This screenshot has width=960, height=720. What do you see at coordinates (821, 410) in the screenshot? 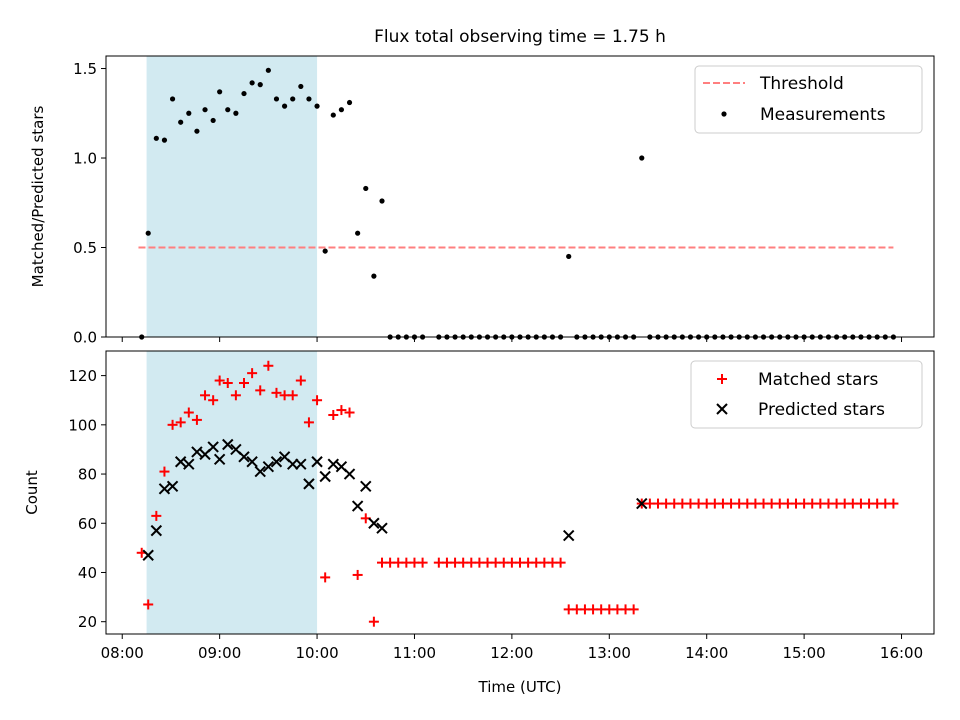
I see `legend-predicted-label: Predicted stars` at bounding box center [821, 410].